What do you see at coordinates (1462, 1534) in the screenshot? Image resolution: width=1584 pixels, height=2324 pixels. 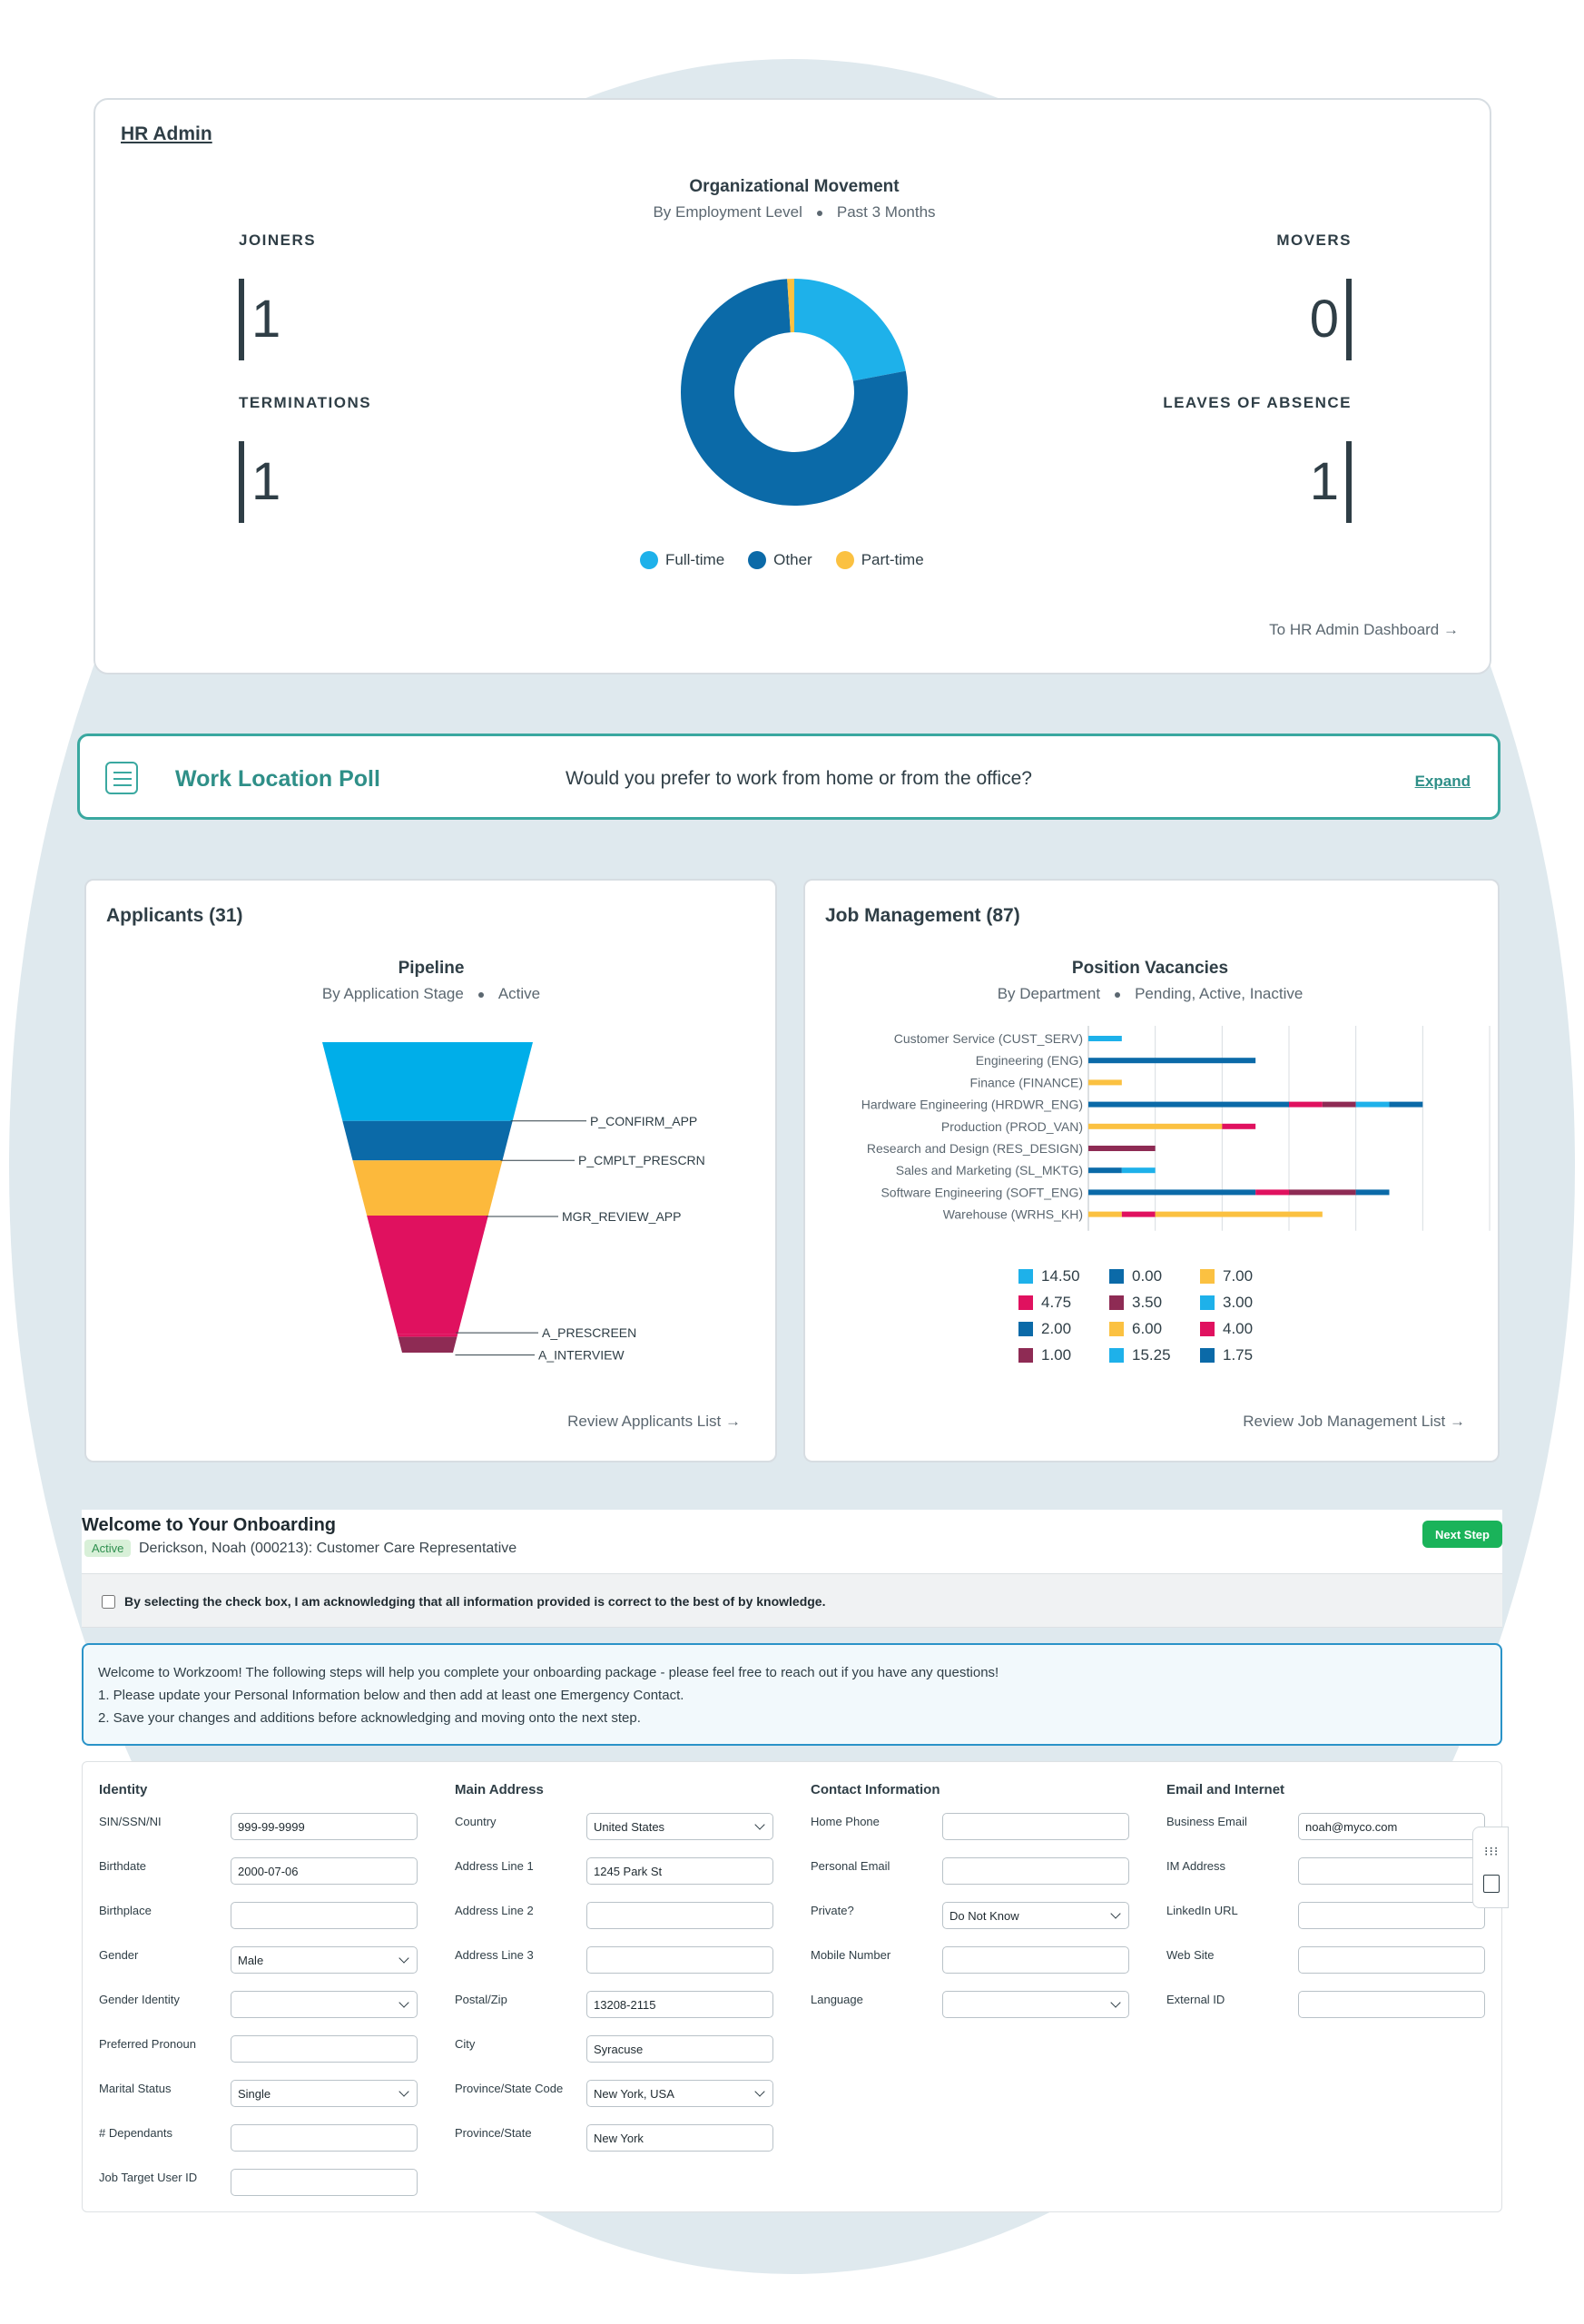 I see `next-step-button: Next Step` at bounding box center [1462, 1534].